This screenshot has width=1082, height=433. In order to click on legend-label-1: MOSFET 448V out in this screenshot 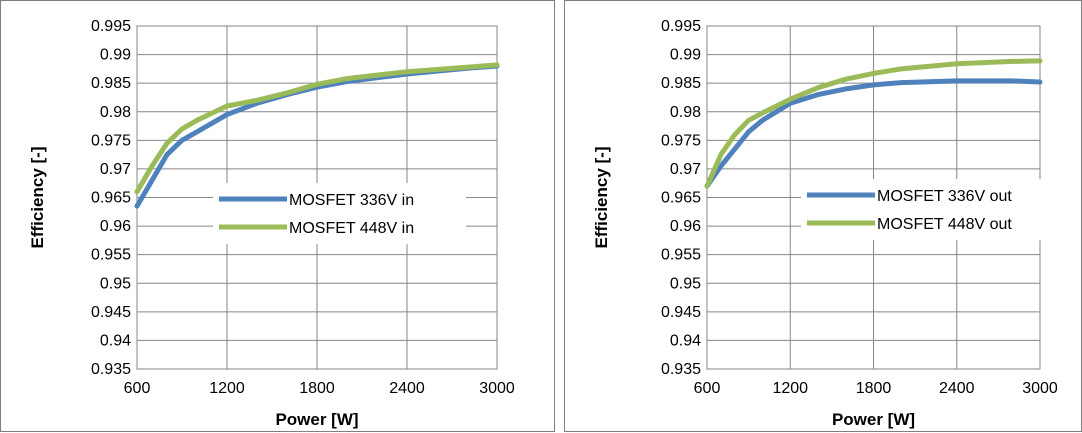, I will do `click(944, 224)`.